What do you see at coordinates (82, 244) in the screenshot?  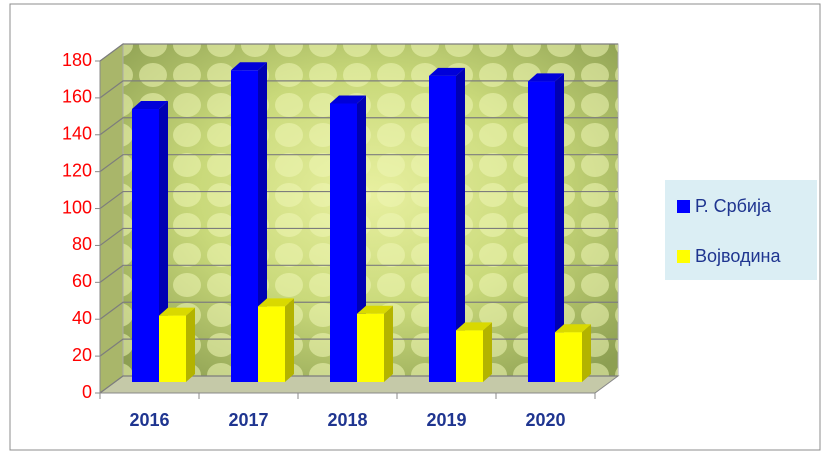 I see `y-tick-label: 80` at bounding box center [82, 244].